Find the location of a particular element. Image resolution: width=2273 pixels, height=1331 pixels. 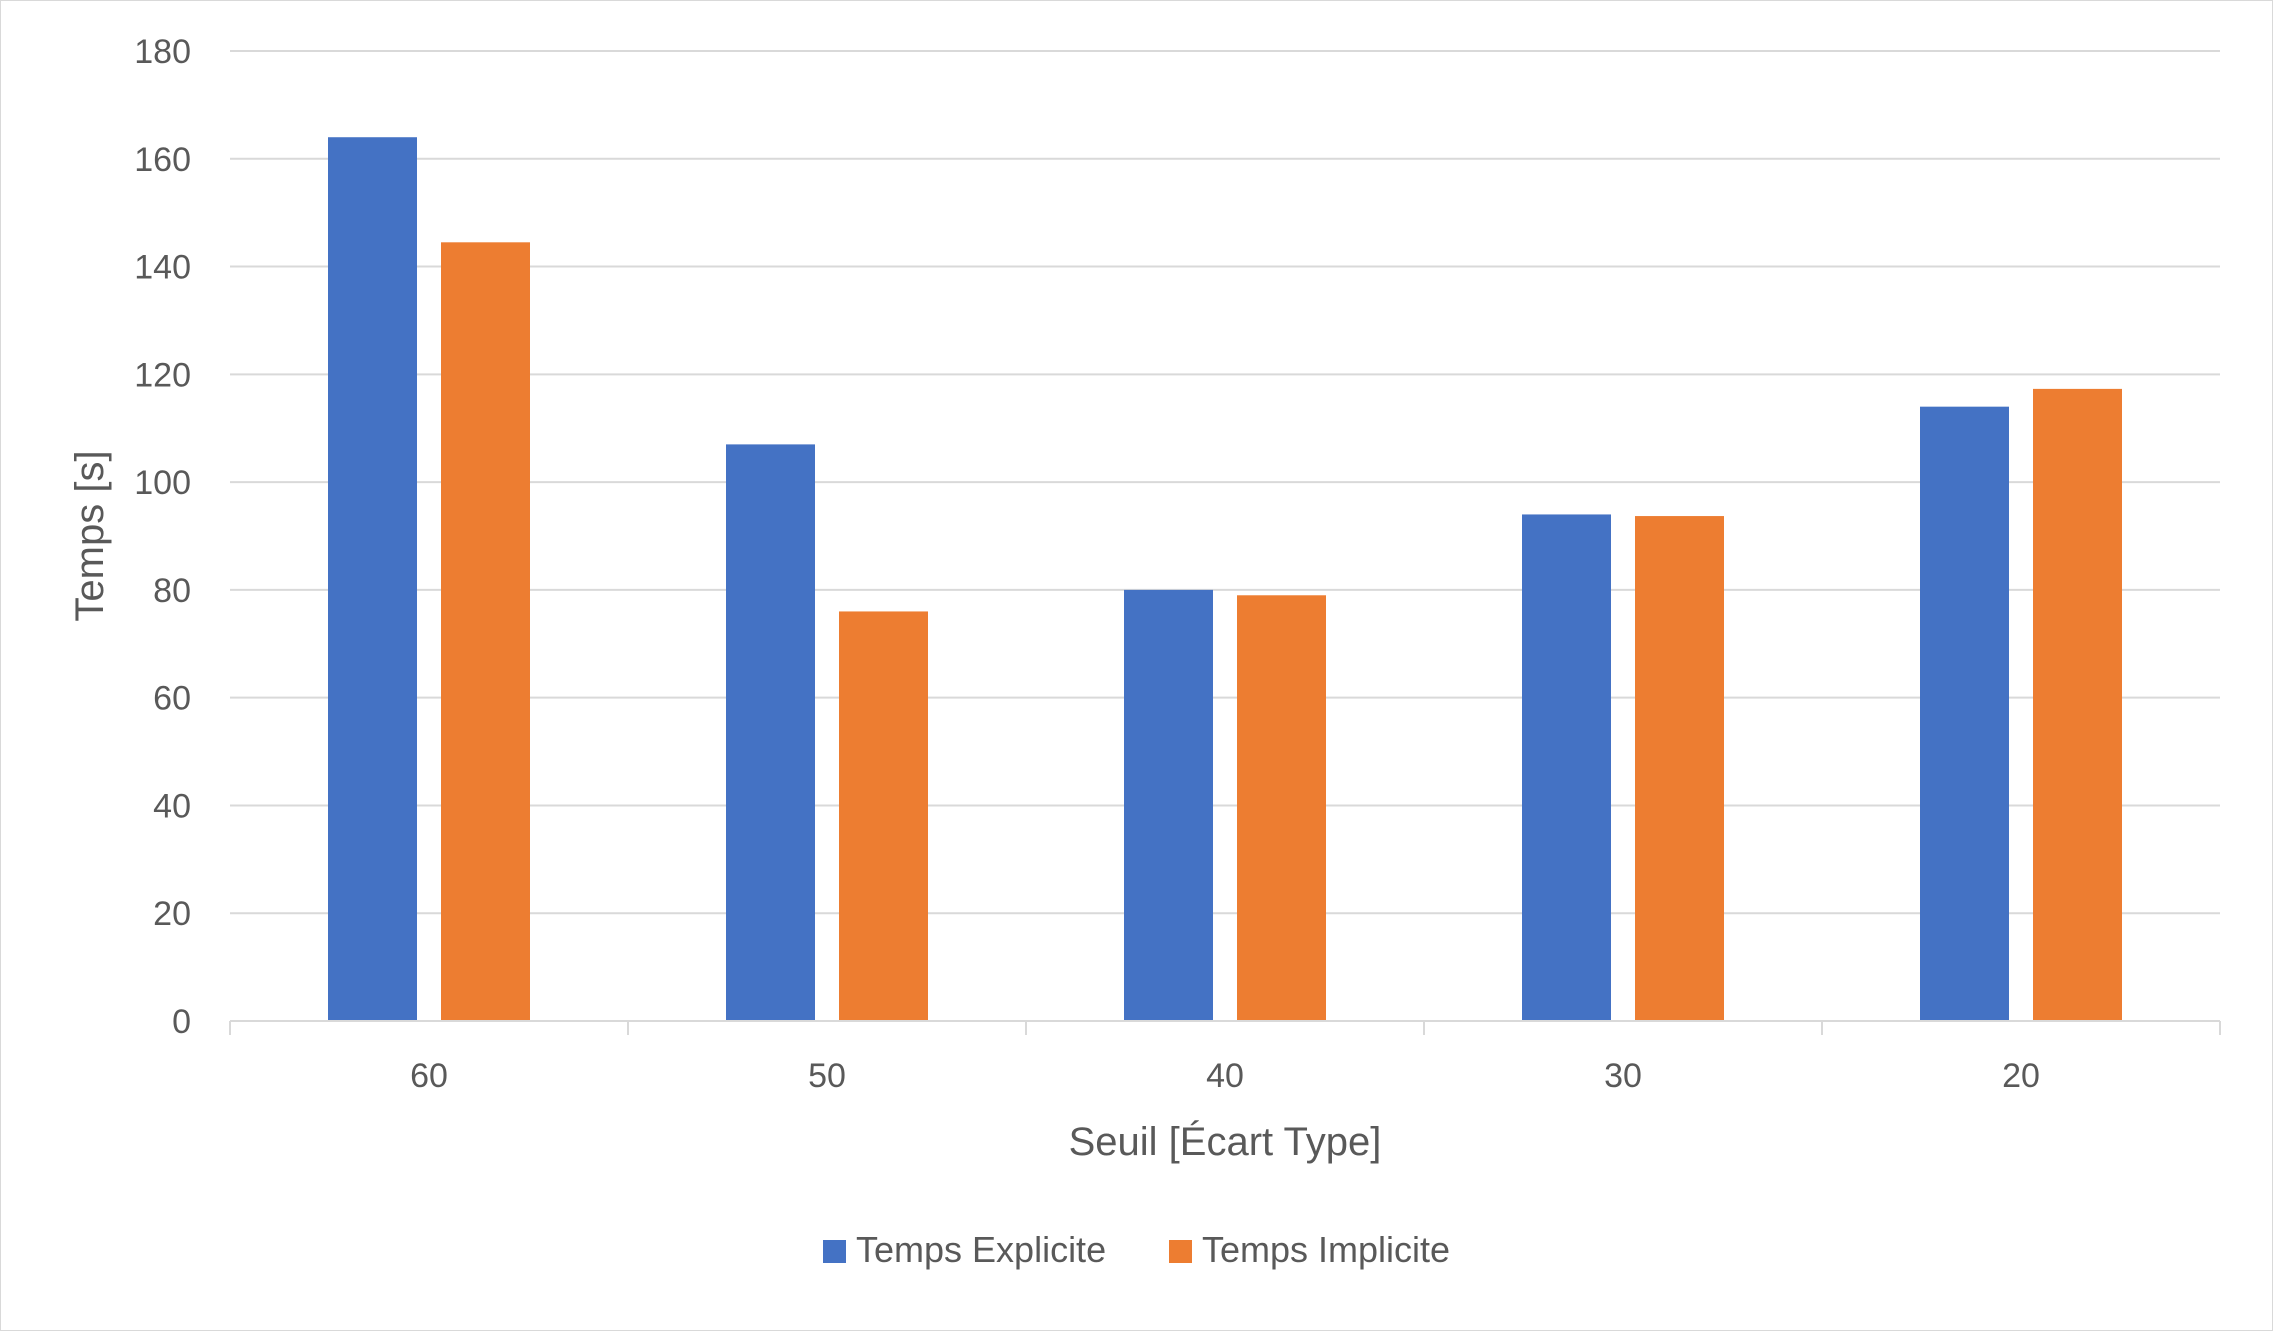

x-tick-label: 50 is located at coordinates (827, 1076).